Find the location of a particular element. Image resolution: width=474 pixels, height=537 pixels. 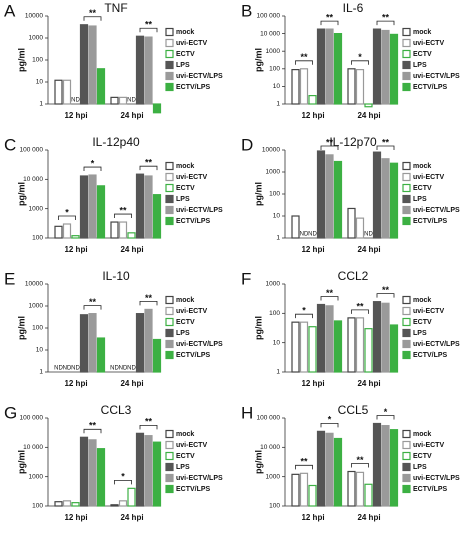

panel-letter: A is located at coordinates (10, 10).